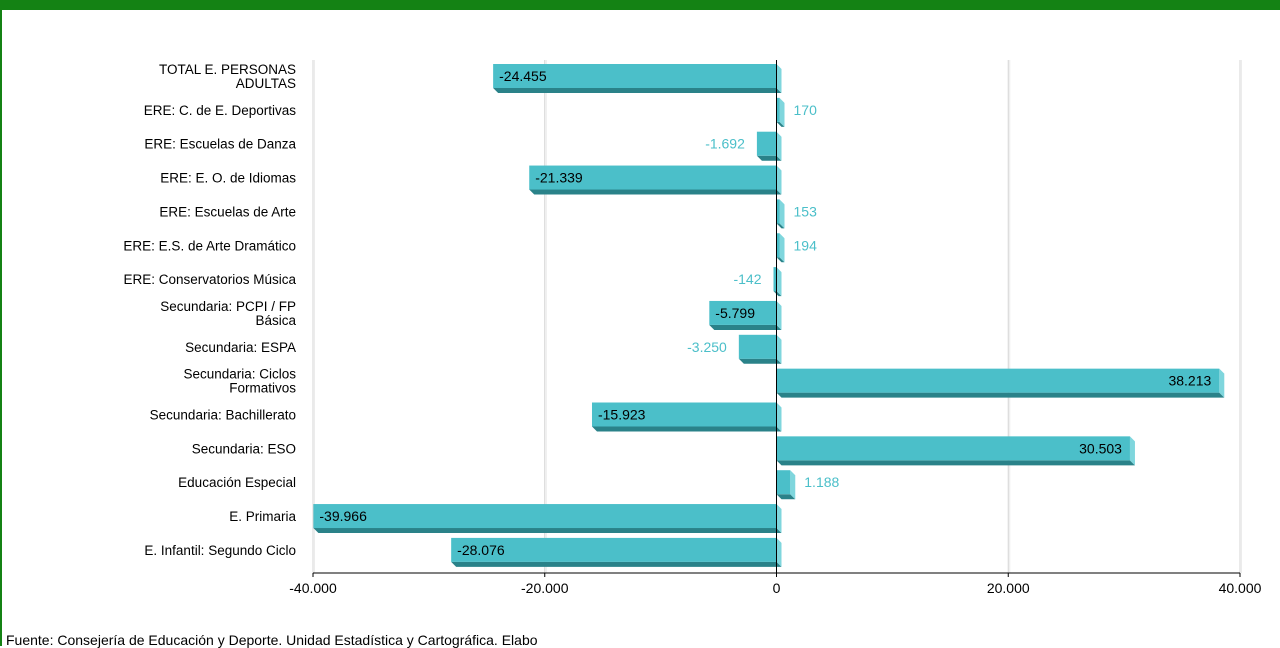  What do you see at coordinates (228, 306) in the screenshot?
I see `category-label: Secundaria: PCPI / FP` at bounding box center [228, 306].